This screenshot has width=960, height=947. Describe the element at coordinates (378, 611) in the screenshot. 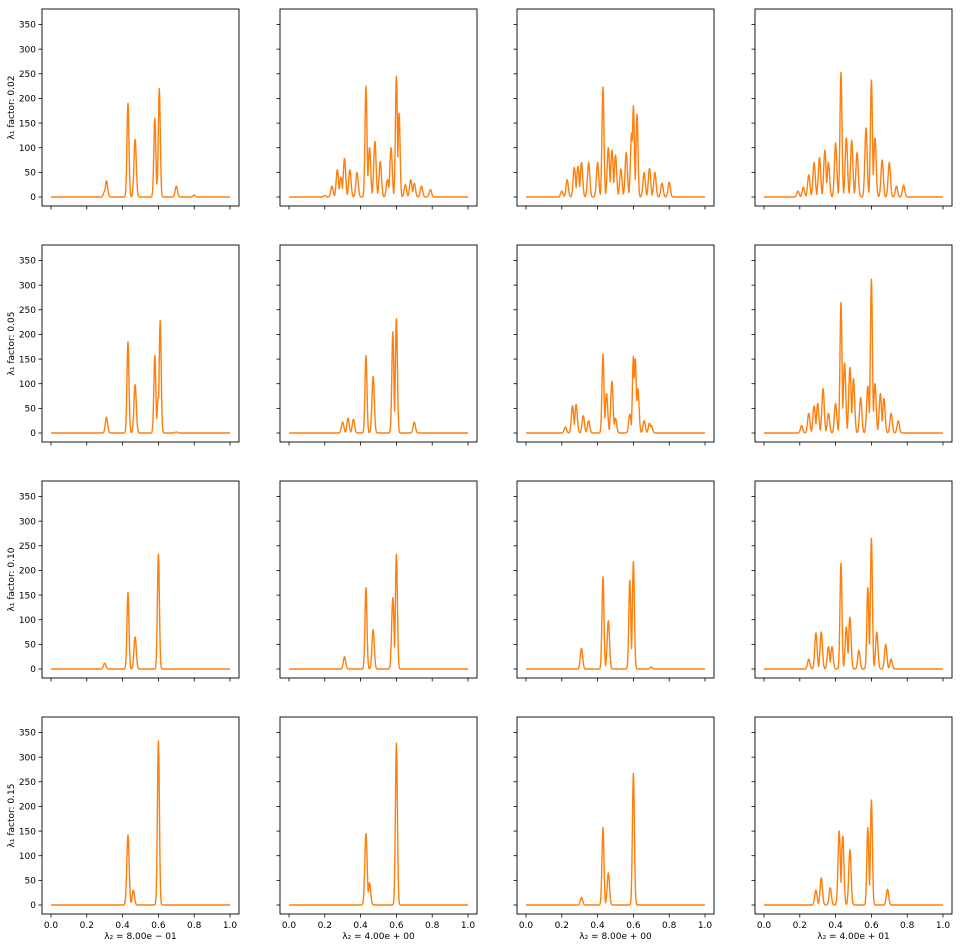

I see `series-line-r3-c2` at that location.